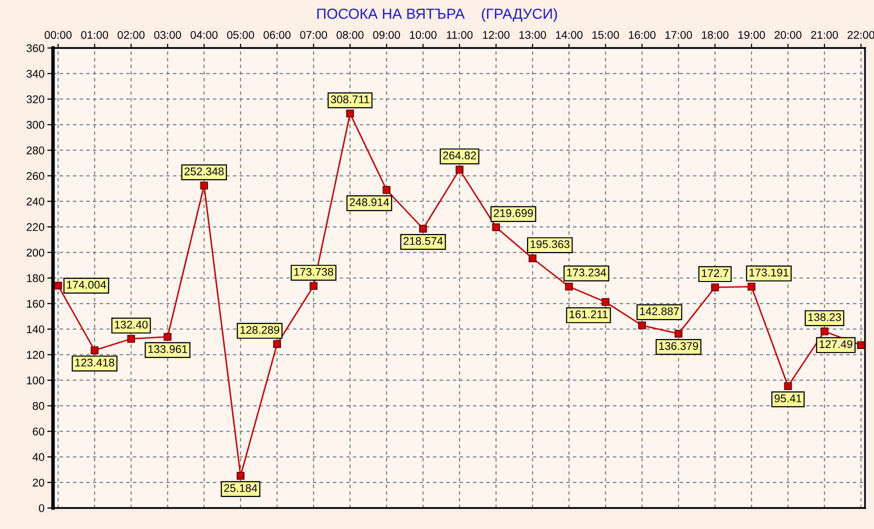  What do you see at coordinates (678, 346) in the screenshot?
I see `data-label: 136.379` at bounding box center [678, 346].